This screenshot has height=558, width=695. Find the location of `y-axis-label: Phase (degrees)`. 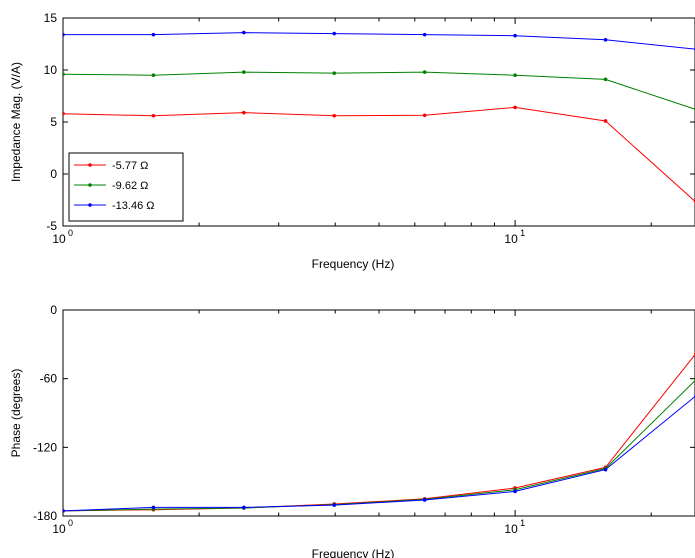

y-axis-label: Phase (degrees) is located at coordinates (16, 413).